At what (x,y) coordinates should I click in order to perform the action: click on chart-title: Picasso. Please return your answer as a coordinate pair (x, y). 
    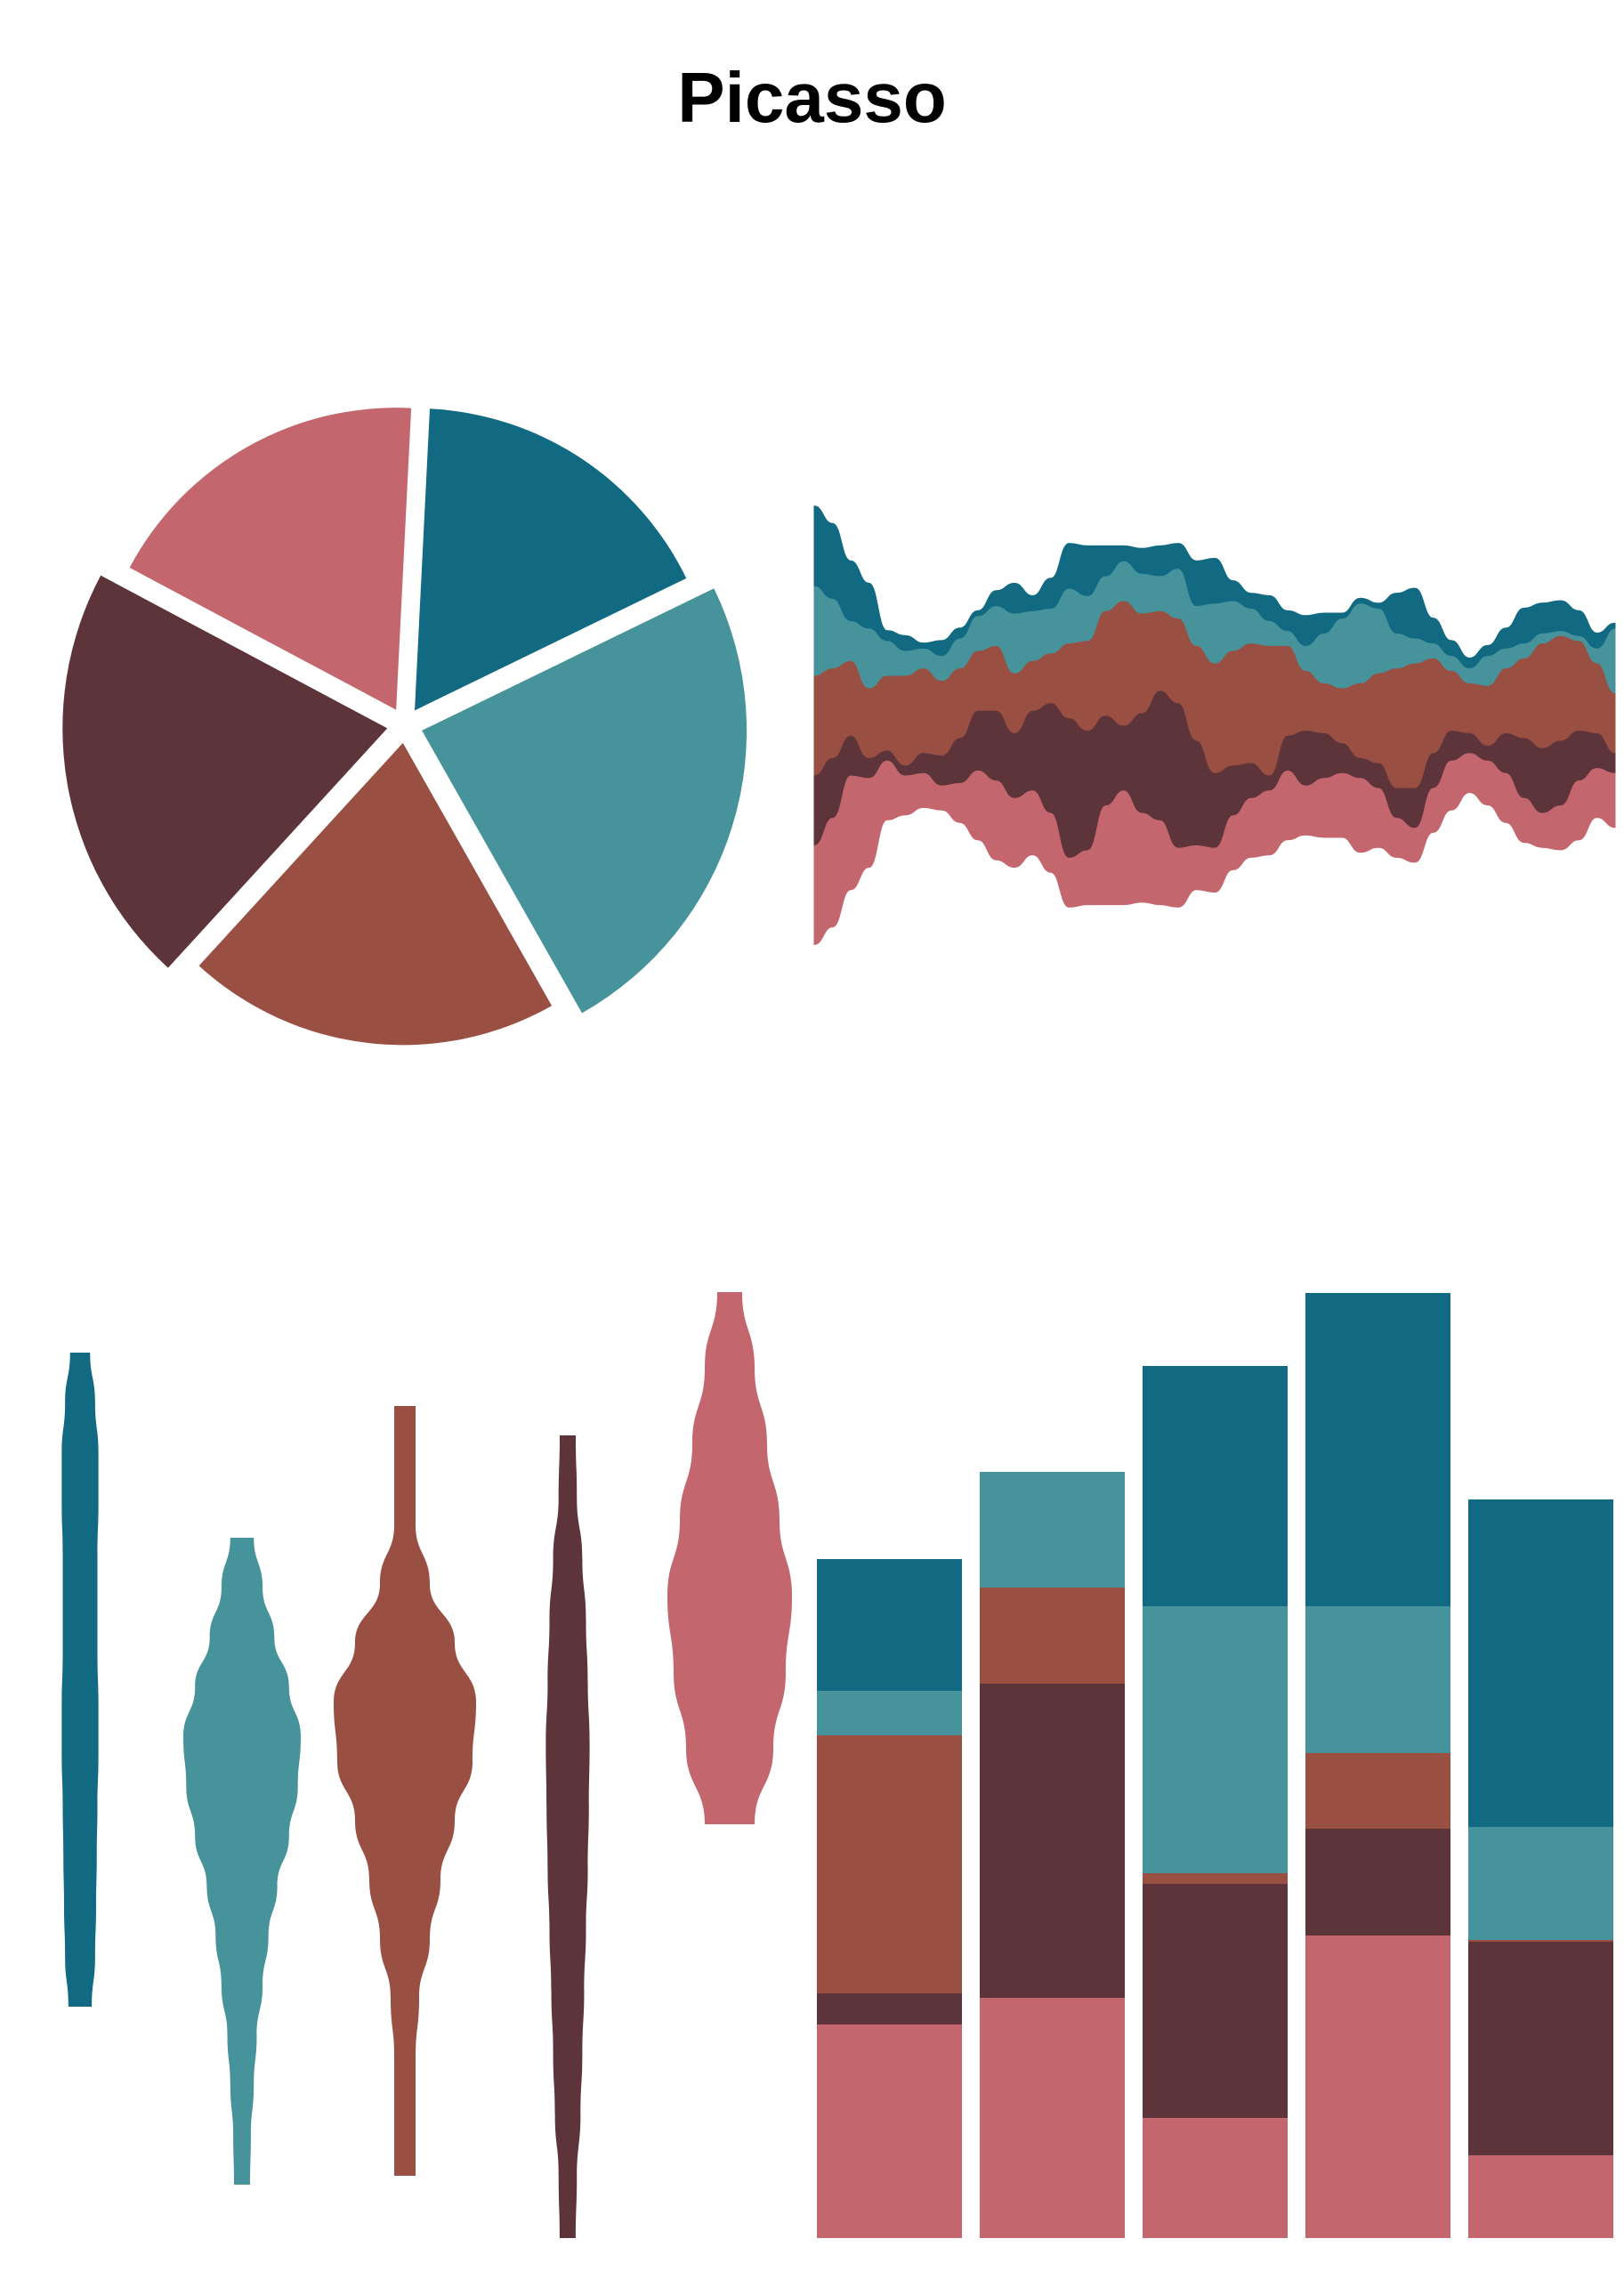
    Looking at the image, I should click on (812, 97).